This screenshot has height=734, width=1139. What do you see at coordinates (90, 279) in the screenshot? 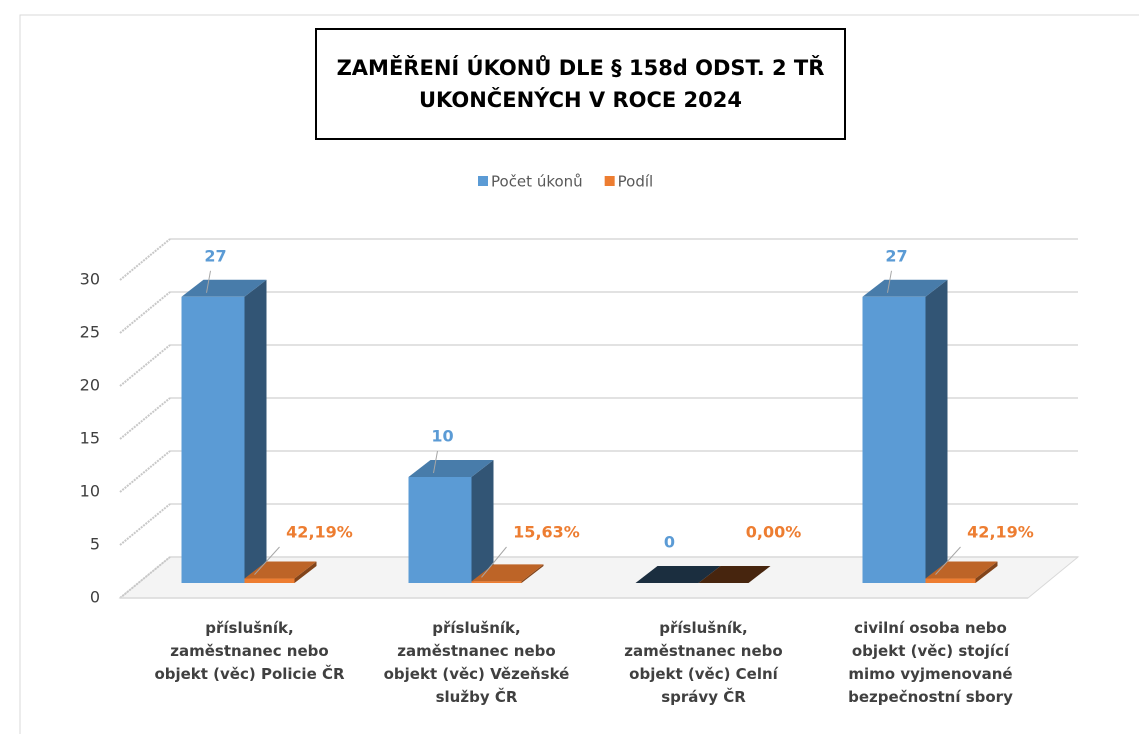
I see `y-tick-label: 30` at bounding box center [90, 279].